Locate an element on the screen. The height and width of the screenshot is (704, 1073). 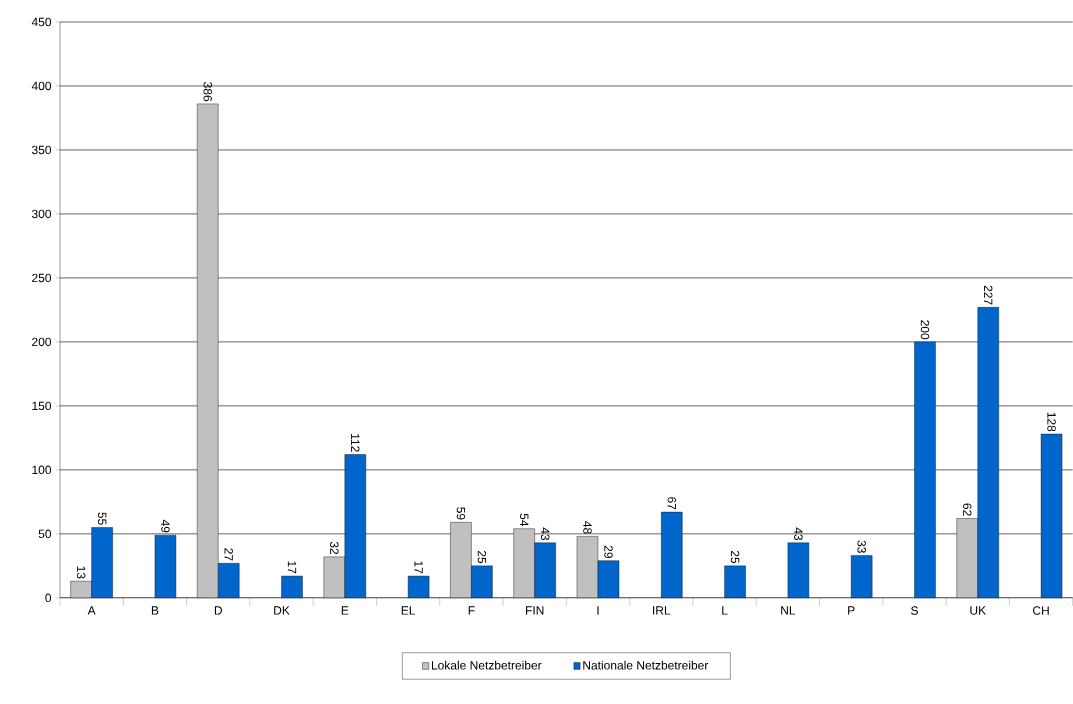
x-tick-label: P is located at coordinates (851, 610).